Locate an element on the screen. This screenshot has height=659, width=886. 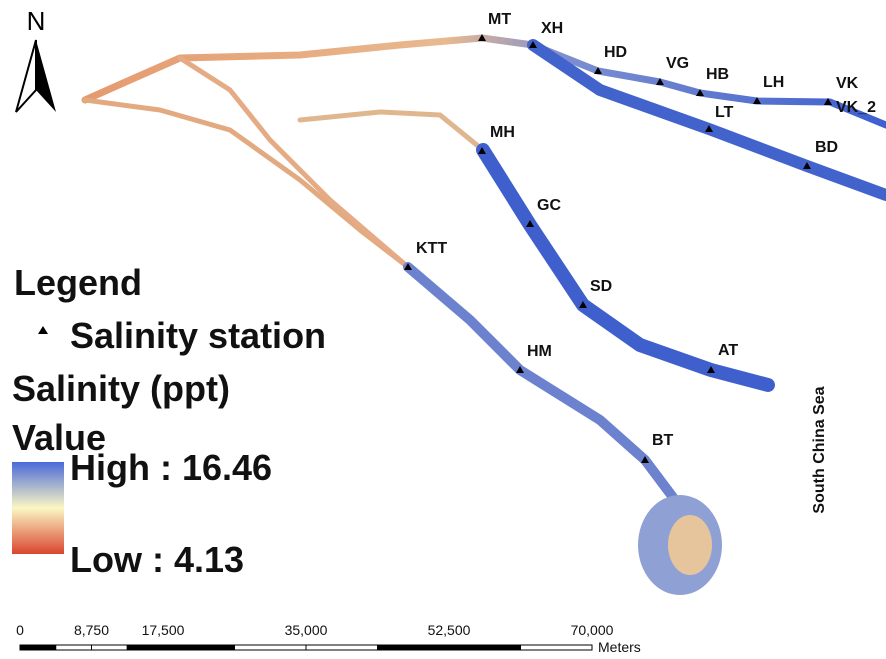
station-label: LT is located at coordinates (724, 112).